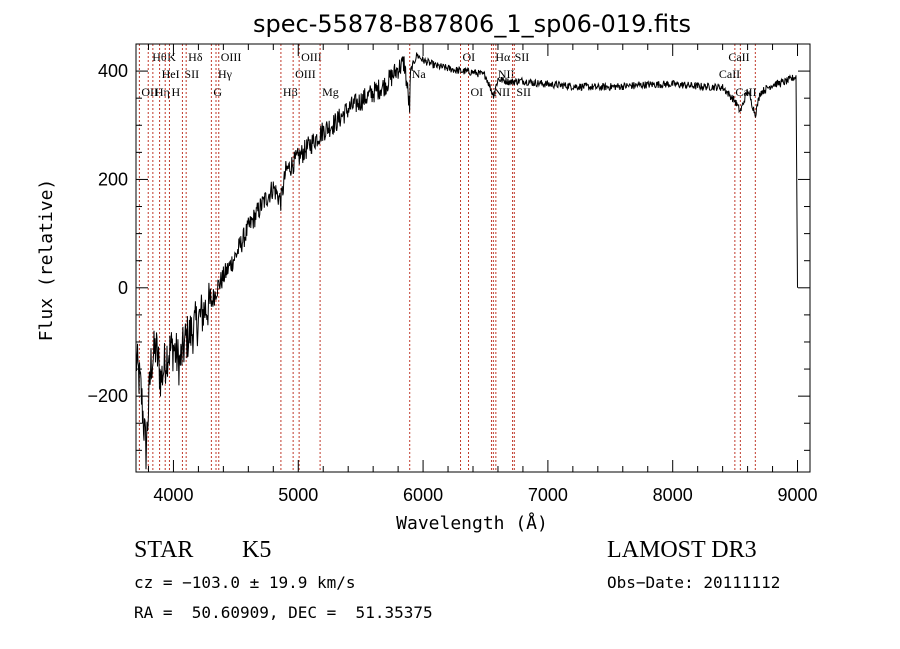 This screenshot has height=649, width=900. What do you see at coordinates (548, 495) in the screenshot?
I see `x-tick-label: 7000` at bounding box center [548, 495].